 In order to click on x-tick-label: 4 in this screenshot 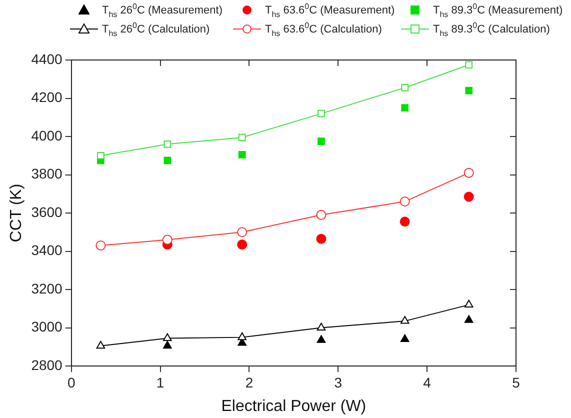, I will do `click(427, 382)`.